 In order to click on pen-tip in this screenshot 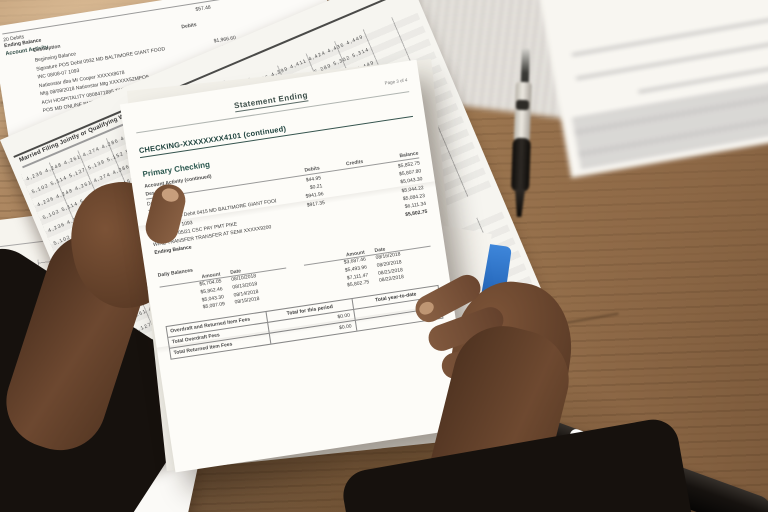, I will do `click(519, 203)`.